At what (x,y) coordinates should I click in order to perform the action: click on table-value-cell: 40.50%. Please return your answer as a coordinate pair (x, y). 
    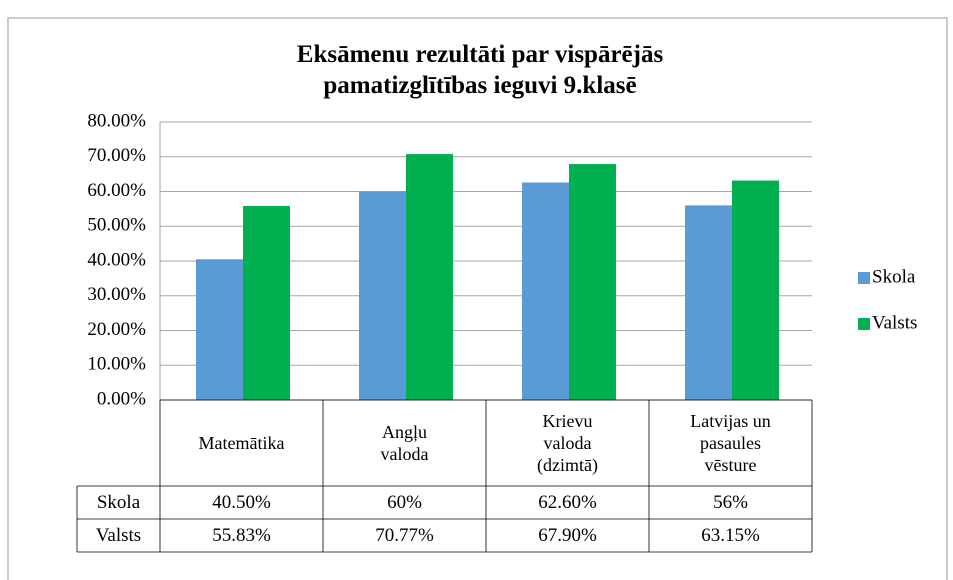
    Looking at the image, I should click on (241, 502).